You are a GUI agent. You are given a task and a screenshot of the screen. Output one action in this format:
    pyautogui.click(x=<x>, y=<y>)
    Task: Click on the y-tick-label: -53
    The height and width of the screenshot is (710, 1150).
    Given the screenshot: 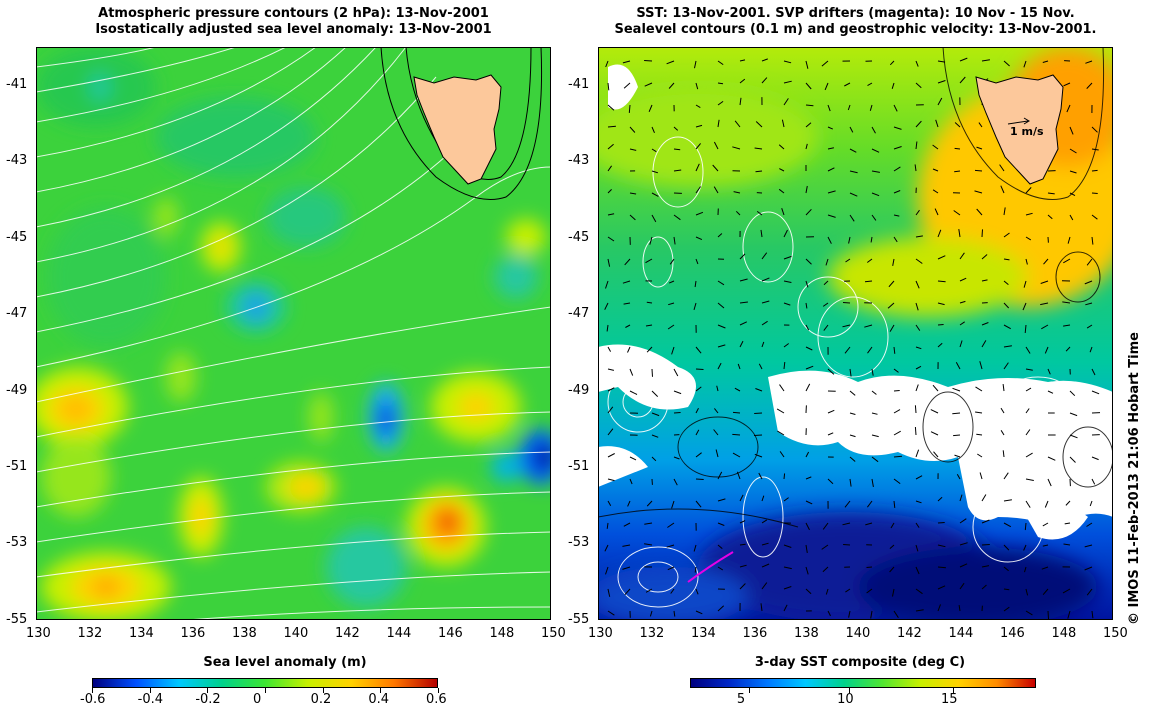 What is the action you would take?
    pyautogui.click(x=17, y=543)
    